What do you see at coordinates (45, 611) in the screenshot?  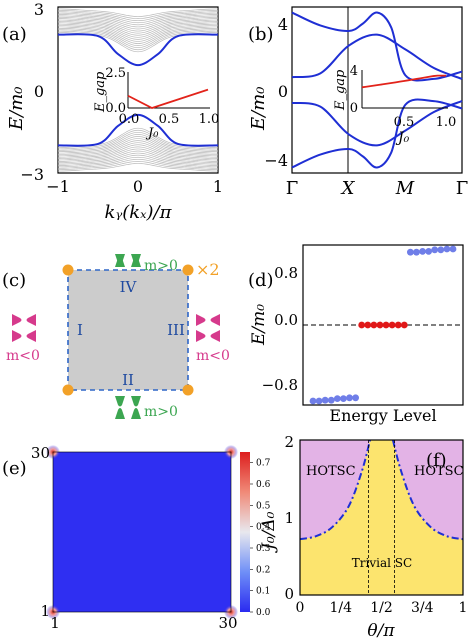 I see `panel-e-ytick-bottom: 1` at bounding box center [45, 611].